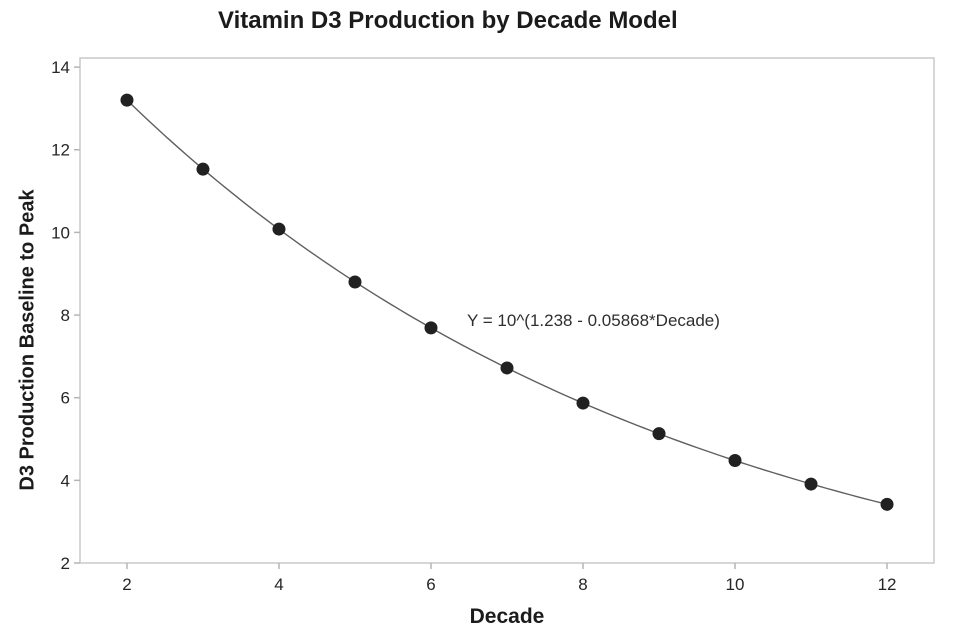  What do you see at coordinates (278, 584) in the screenshot?
I see `x-tick-label: 4` at bounding box center [278, 584].